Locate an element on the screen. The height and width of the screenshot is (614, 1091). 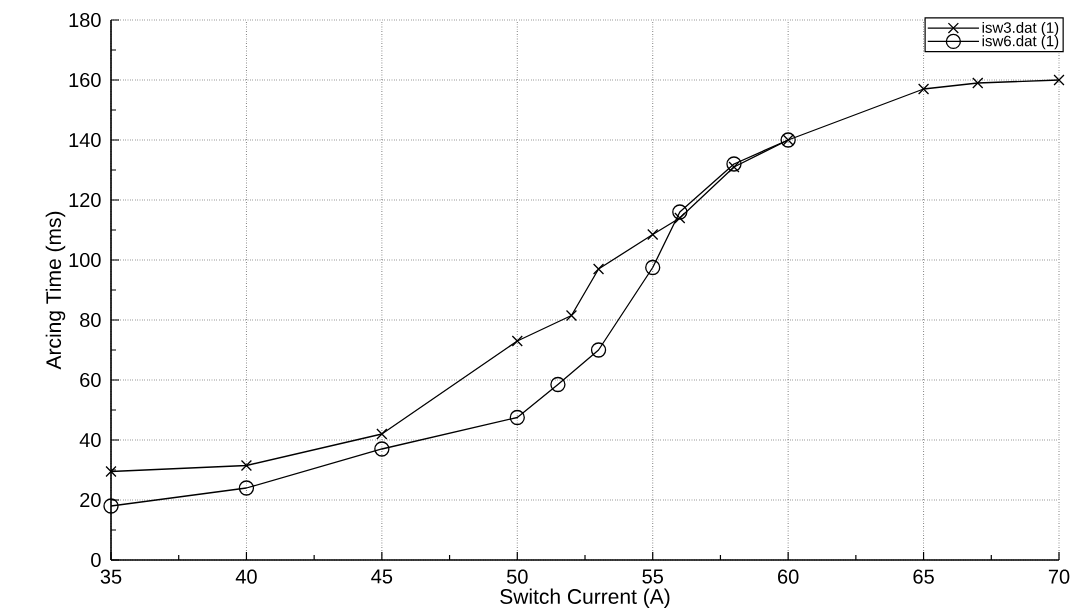
y-tick-label: 160 is located at coordinates (85, 80).